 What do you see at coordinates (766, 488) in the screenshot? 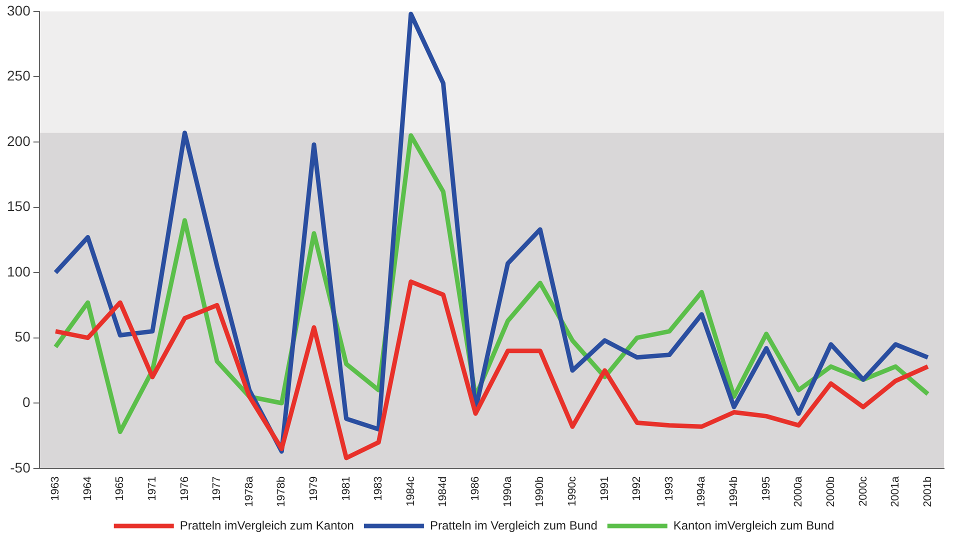
I see `x-tick-label: 1995` at bounding box center [766, 488].